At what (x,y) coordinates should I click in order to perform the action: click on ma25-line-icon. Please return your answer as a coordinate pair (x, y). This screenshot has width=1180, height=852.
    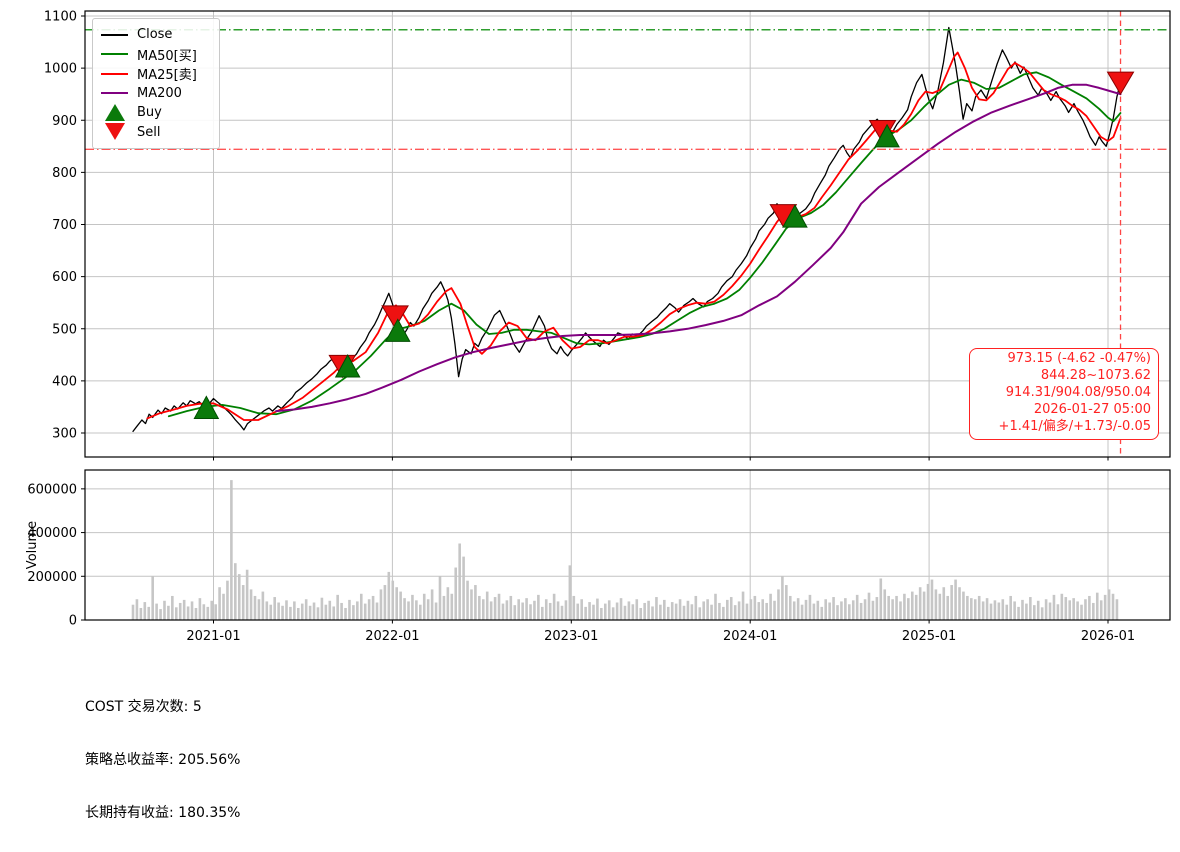
    Looking at the image, I should click on (114, 73).